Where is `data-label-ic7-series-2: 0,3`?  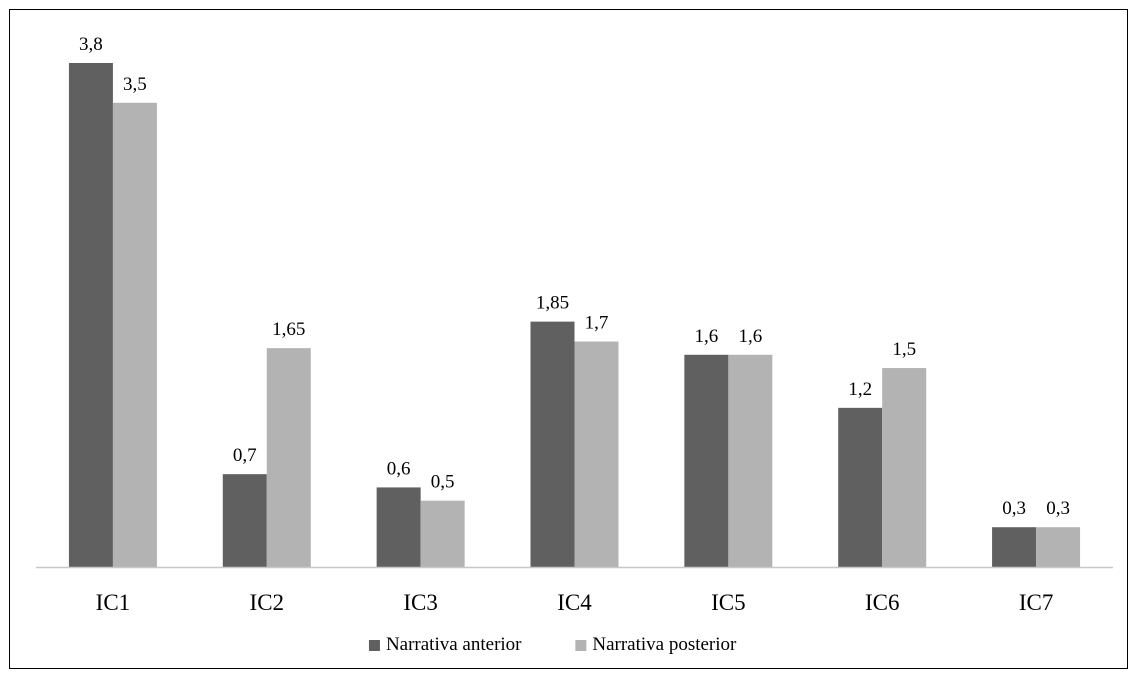 data-label-ic7-series-2: 0,3 is located at coordinates (1058, 508).